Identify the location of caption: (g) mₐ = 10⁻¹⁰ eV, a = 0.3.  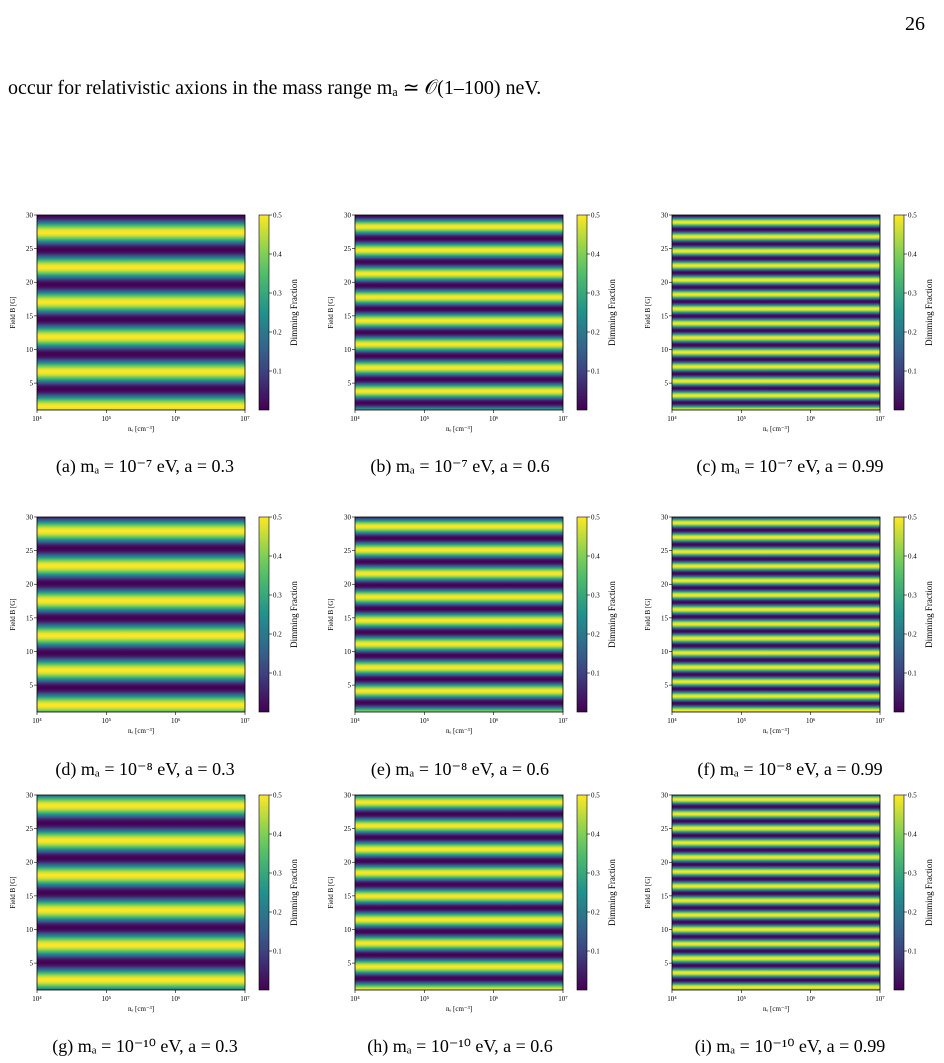
(144, 1046).